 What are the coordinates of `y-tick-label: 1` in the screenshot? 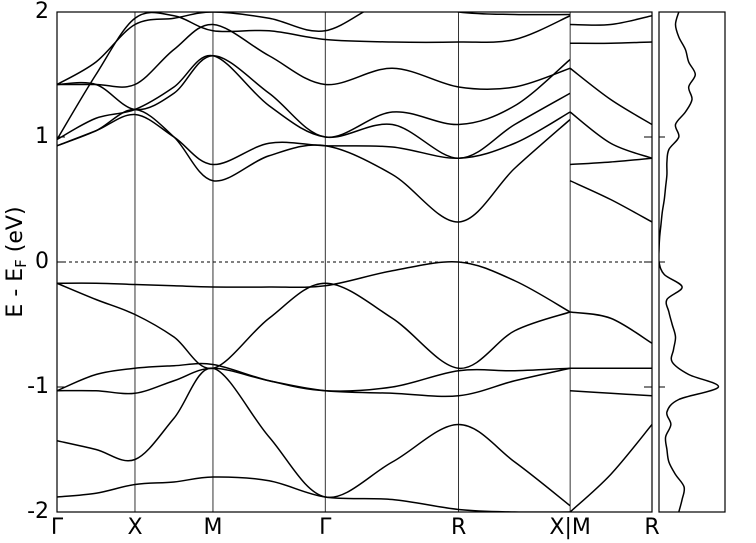 It's located at (42, 136).